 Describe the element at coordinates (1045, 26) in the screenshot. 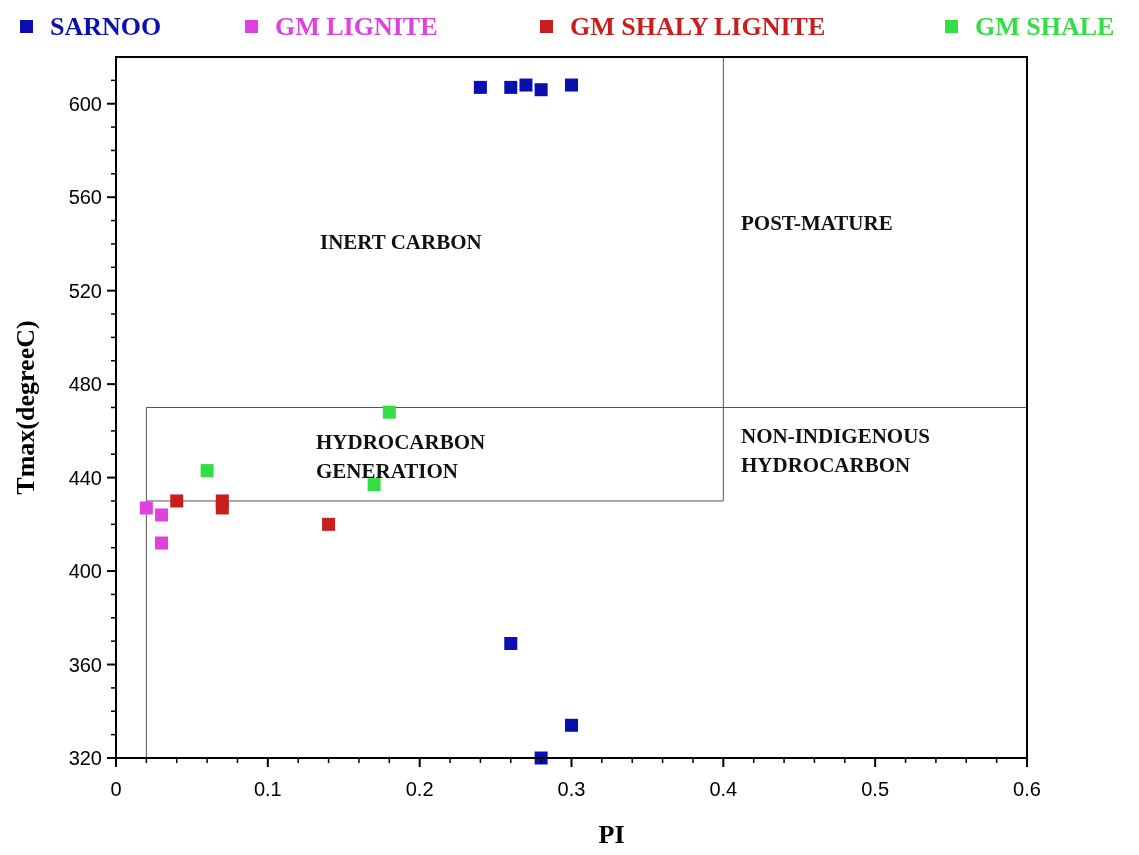

I see `legend-label: GM SHALE` at that location.